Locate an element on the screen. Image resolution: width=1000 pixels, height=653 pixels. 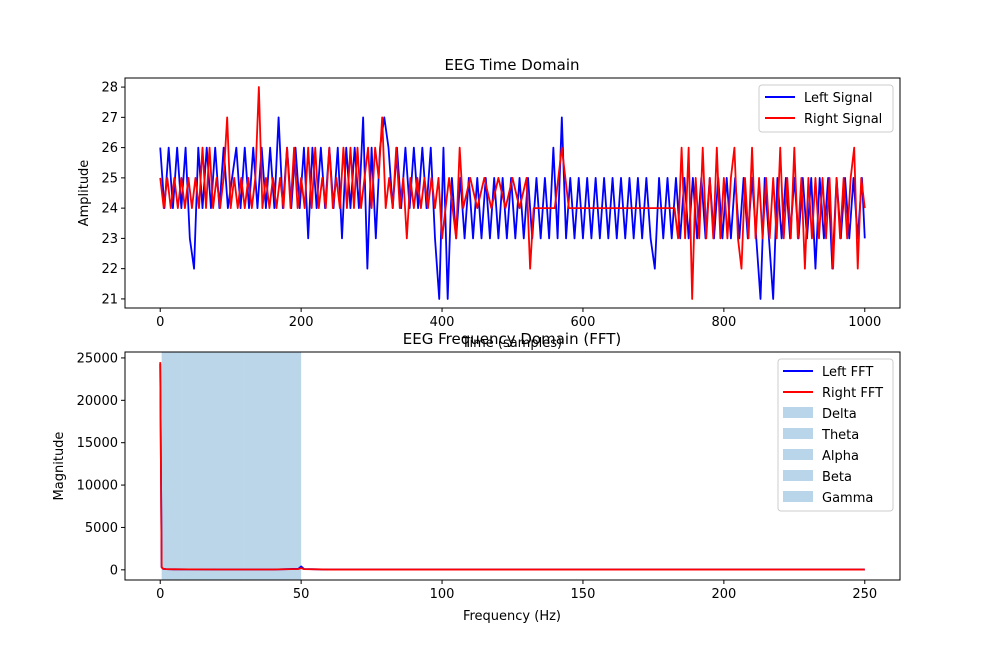
band-theta is located at coordinates (177, 466).